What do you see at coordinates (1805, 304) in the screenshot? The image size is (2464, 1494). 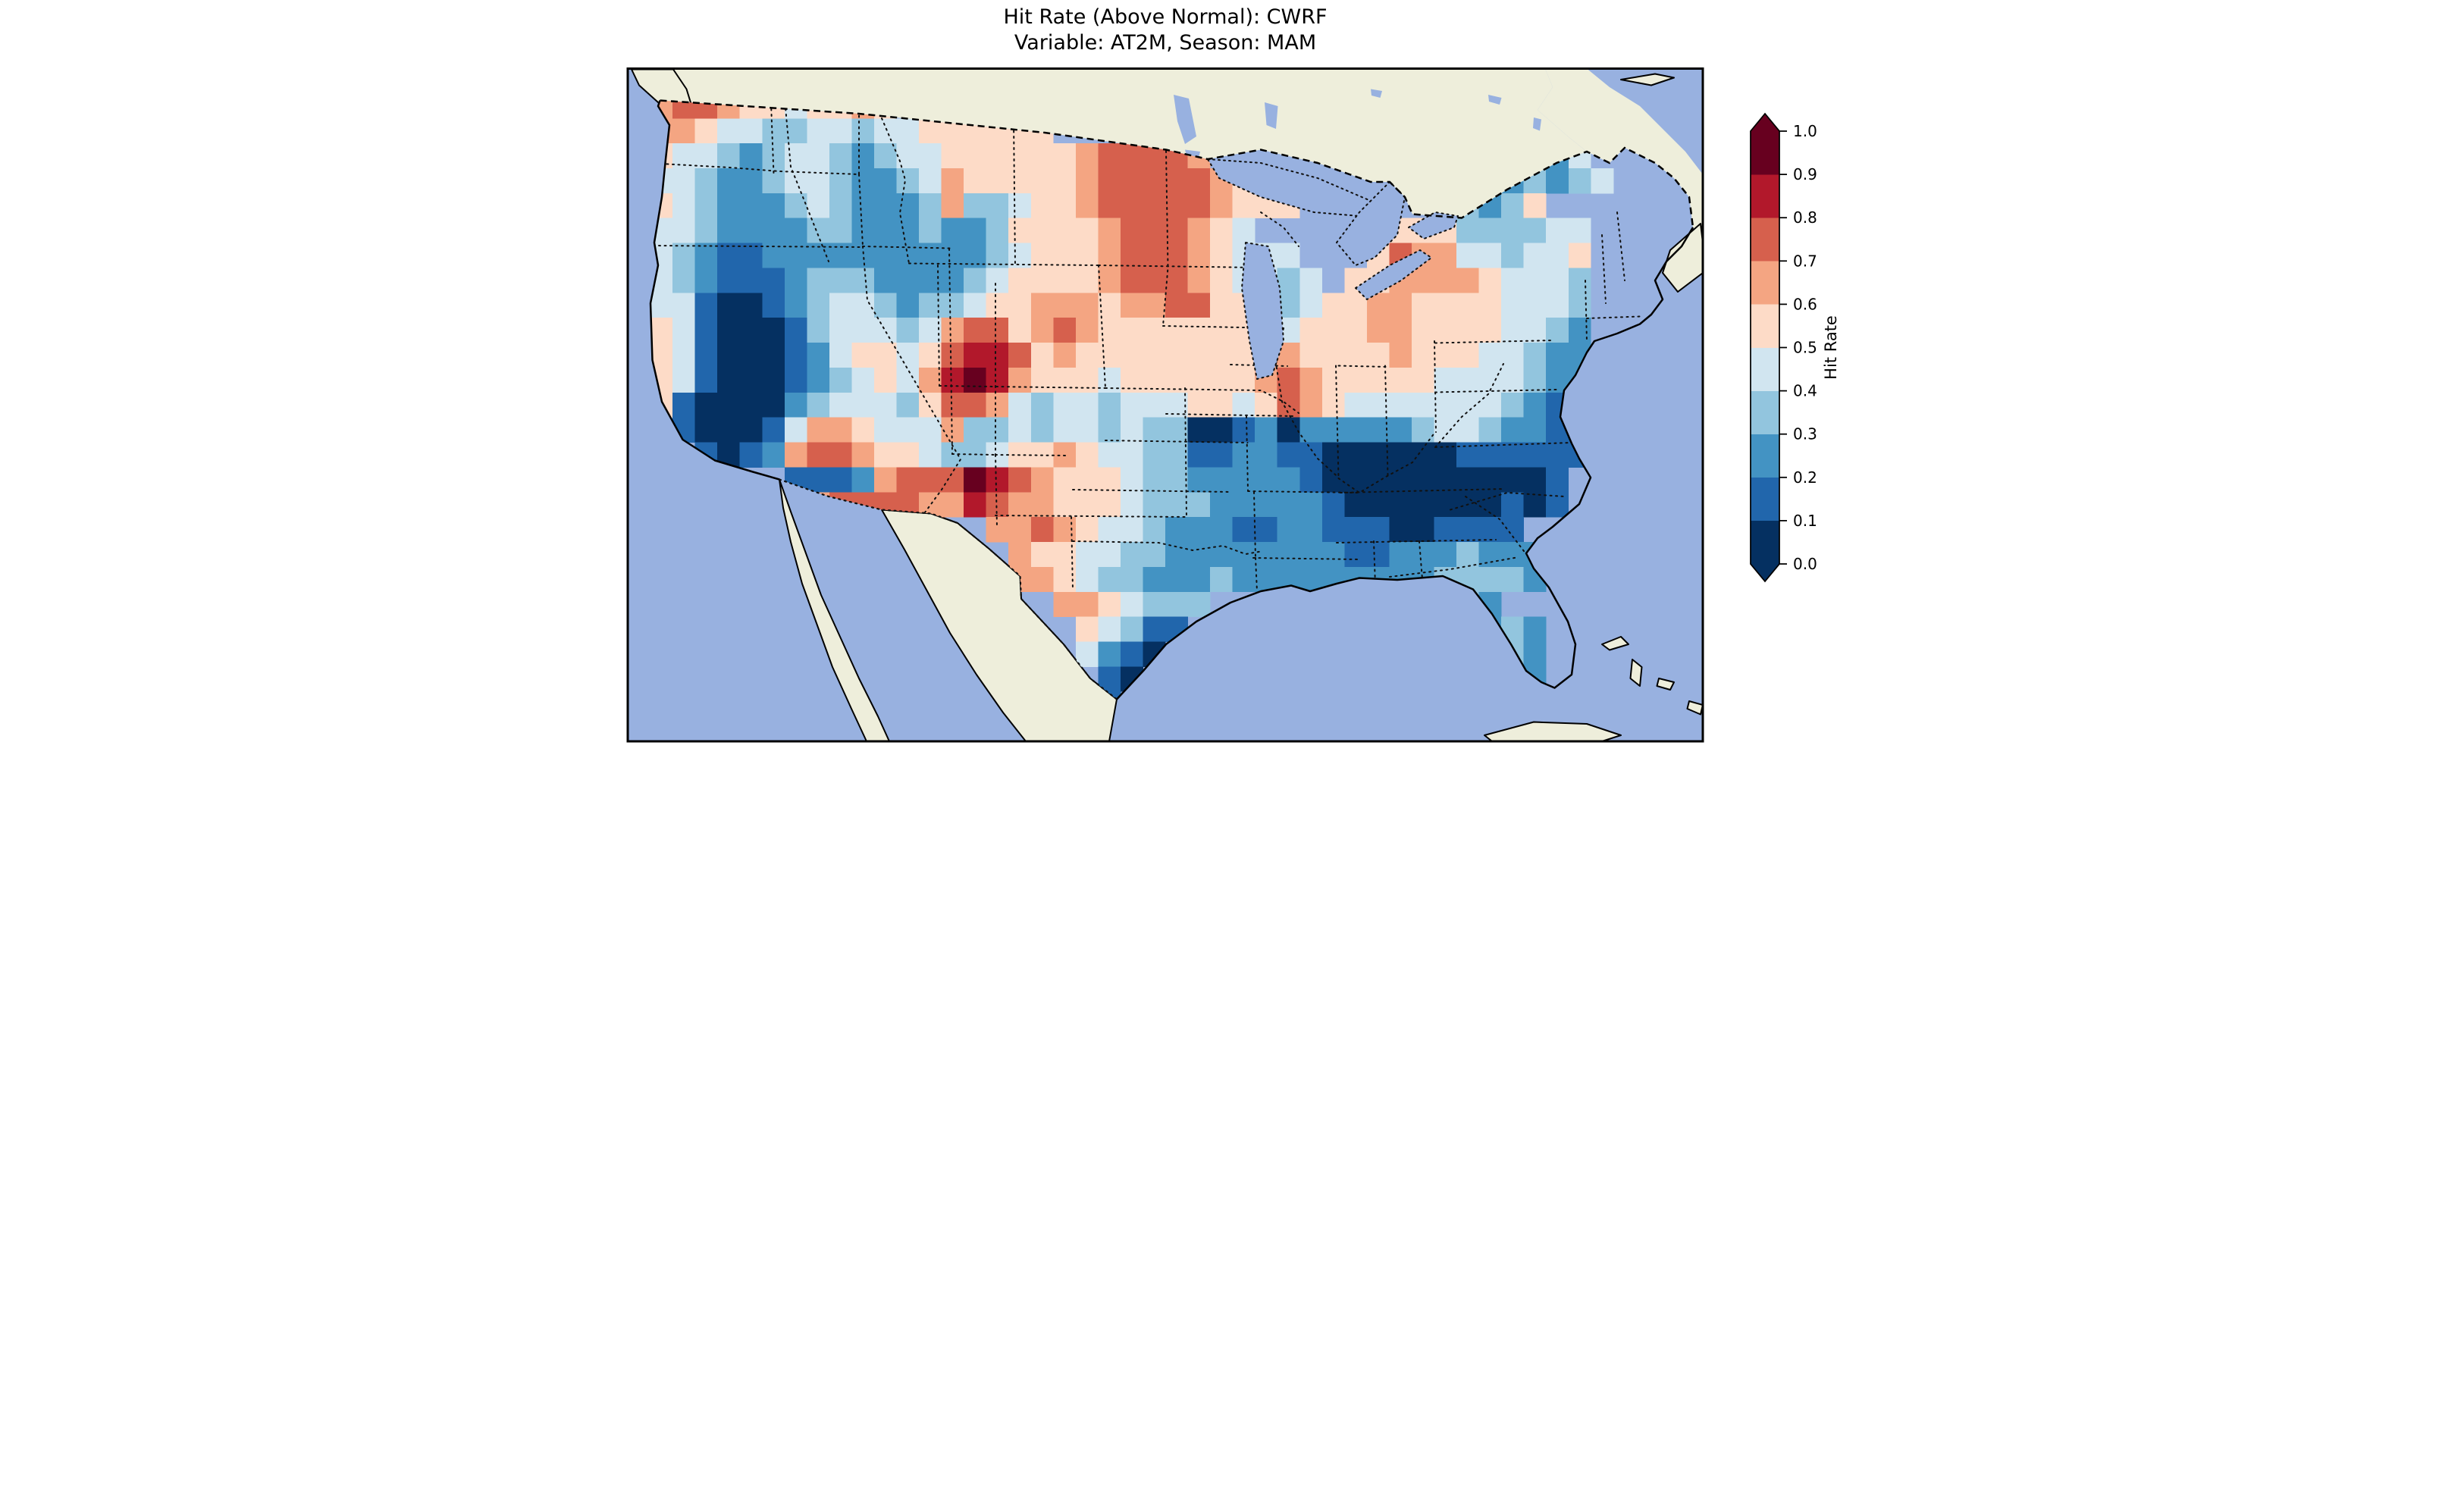 I see `colorbar-tick-0.6: 0.6` at bounding box center [1805, 304].